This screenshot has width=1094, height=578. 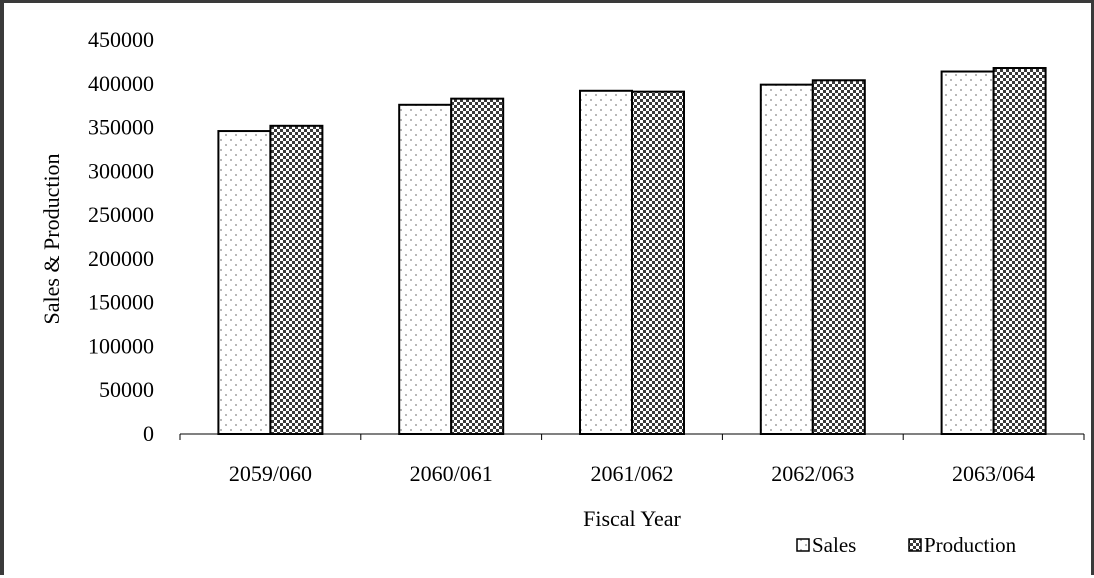 What do you see at coordinates (126, 389) in the screenshot?
I see `y-tick-label: 50000` at bounding box center [126, 389].